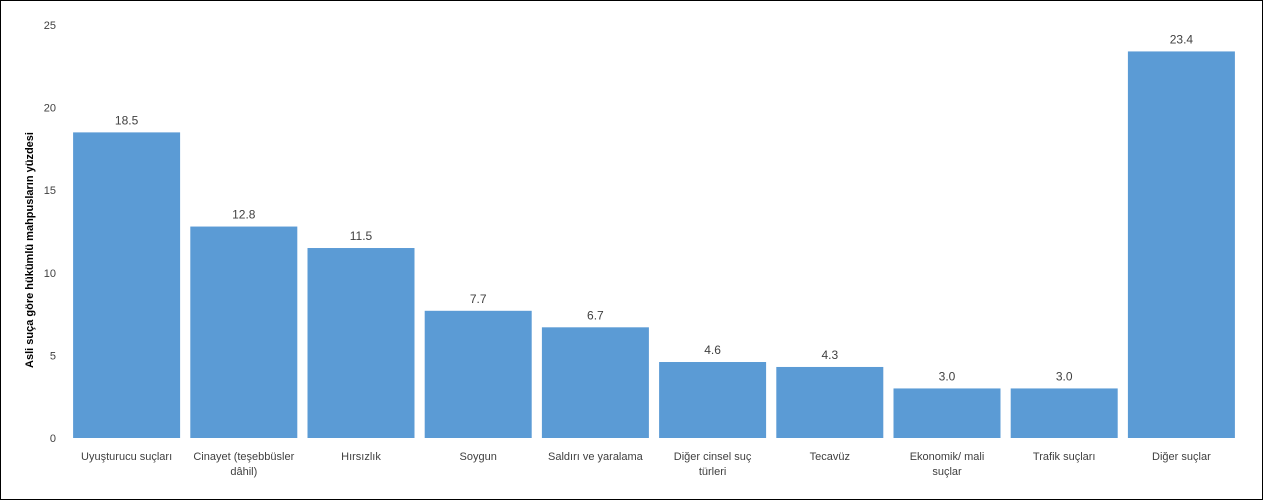 This screenshot has height=500, width=1263. What do you see at coordinates (947, 464) in the screenshot?
I see `category-label: Ekonomik/ mali suçlar` at bounding box center [947, 464].